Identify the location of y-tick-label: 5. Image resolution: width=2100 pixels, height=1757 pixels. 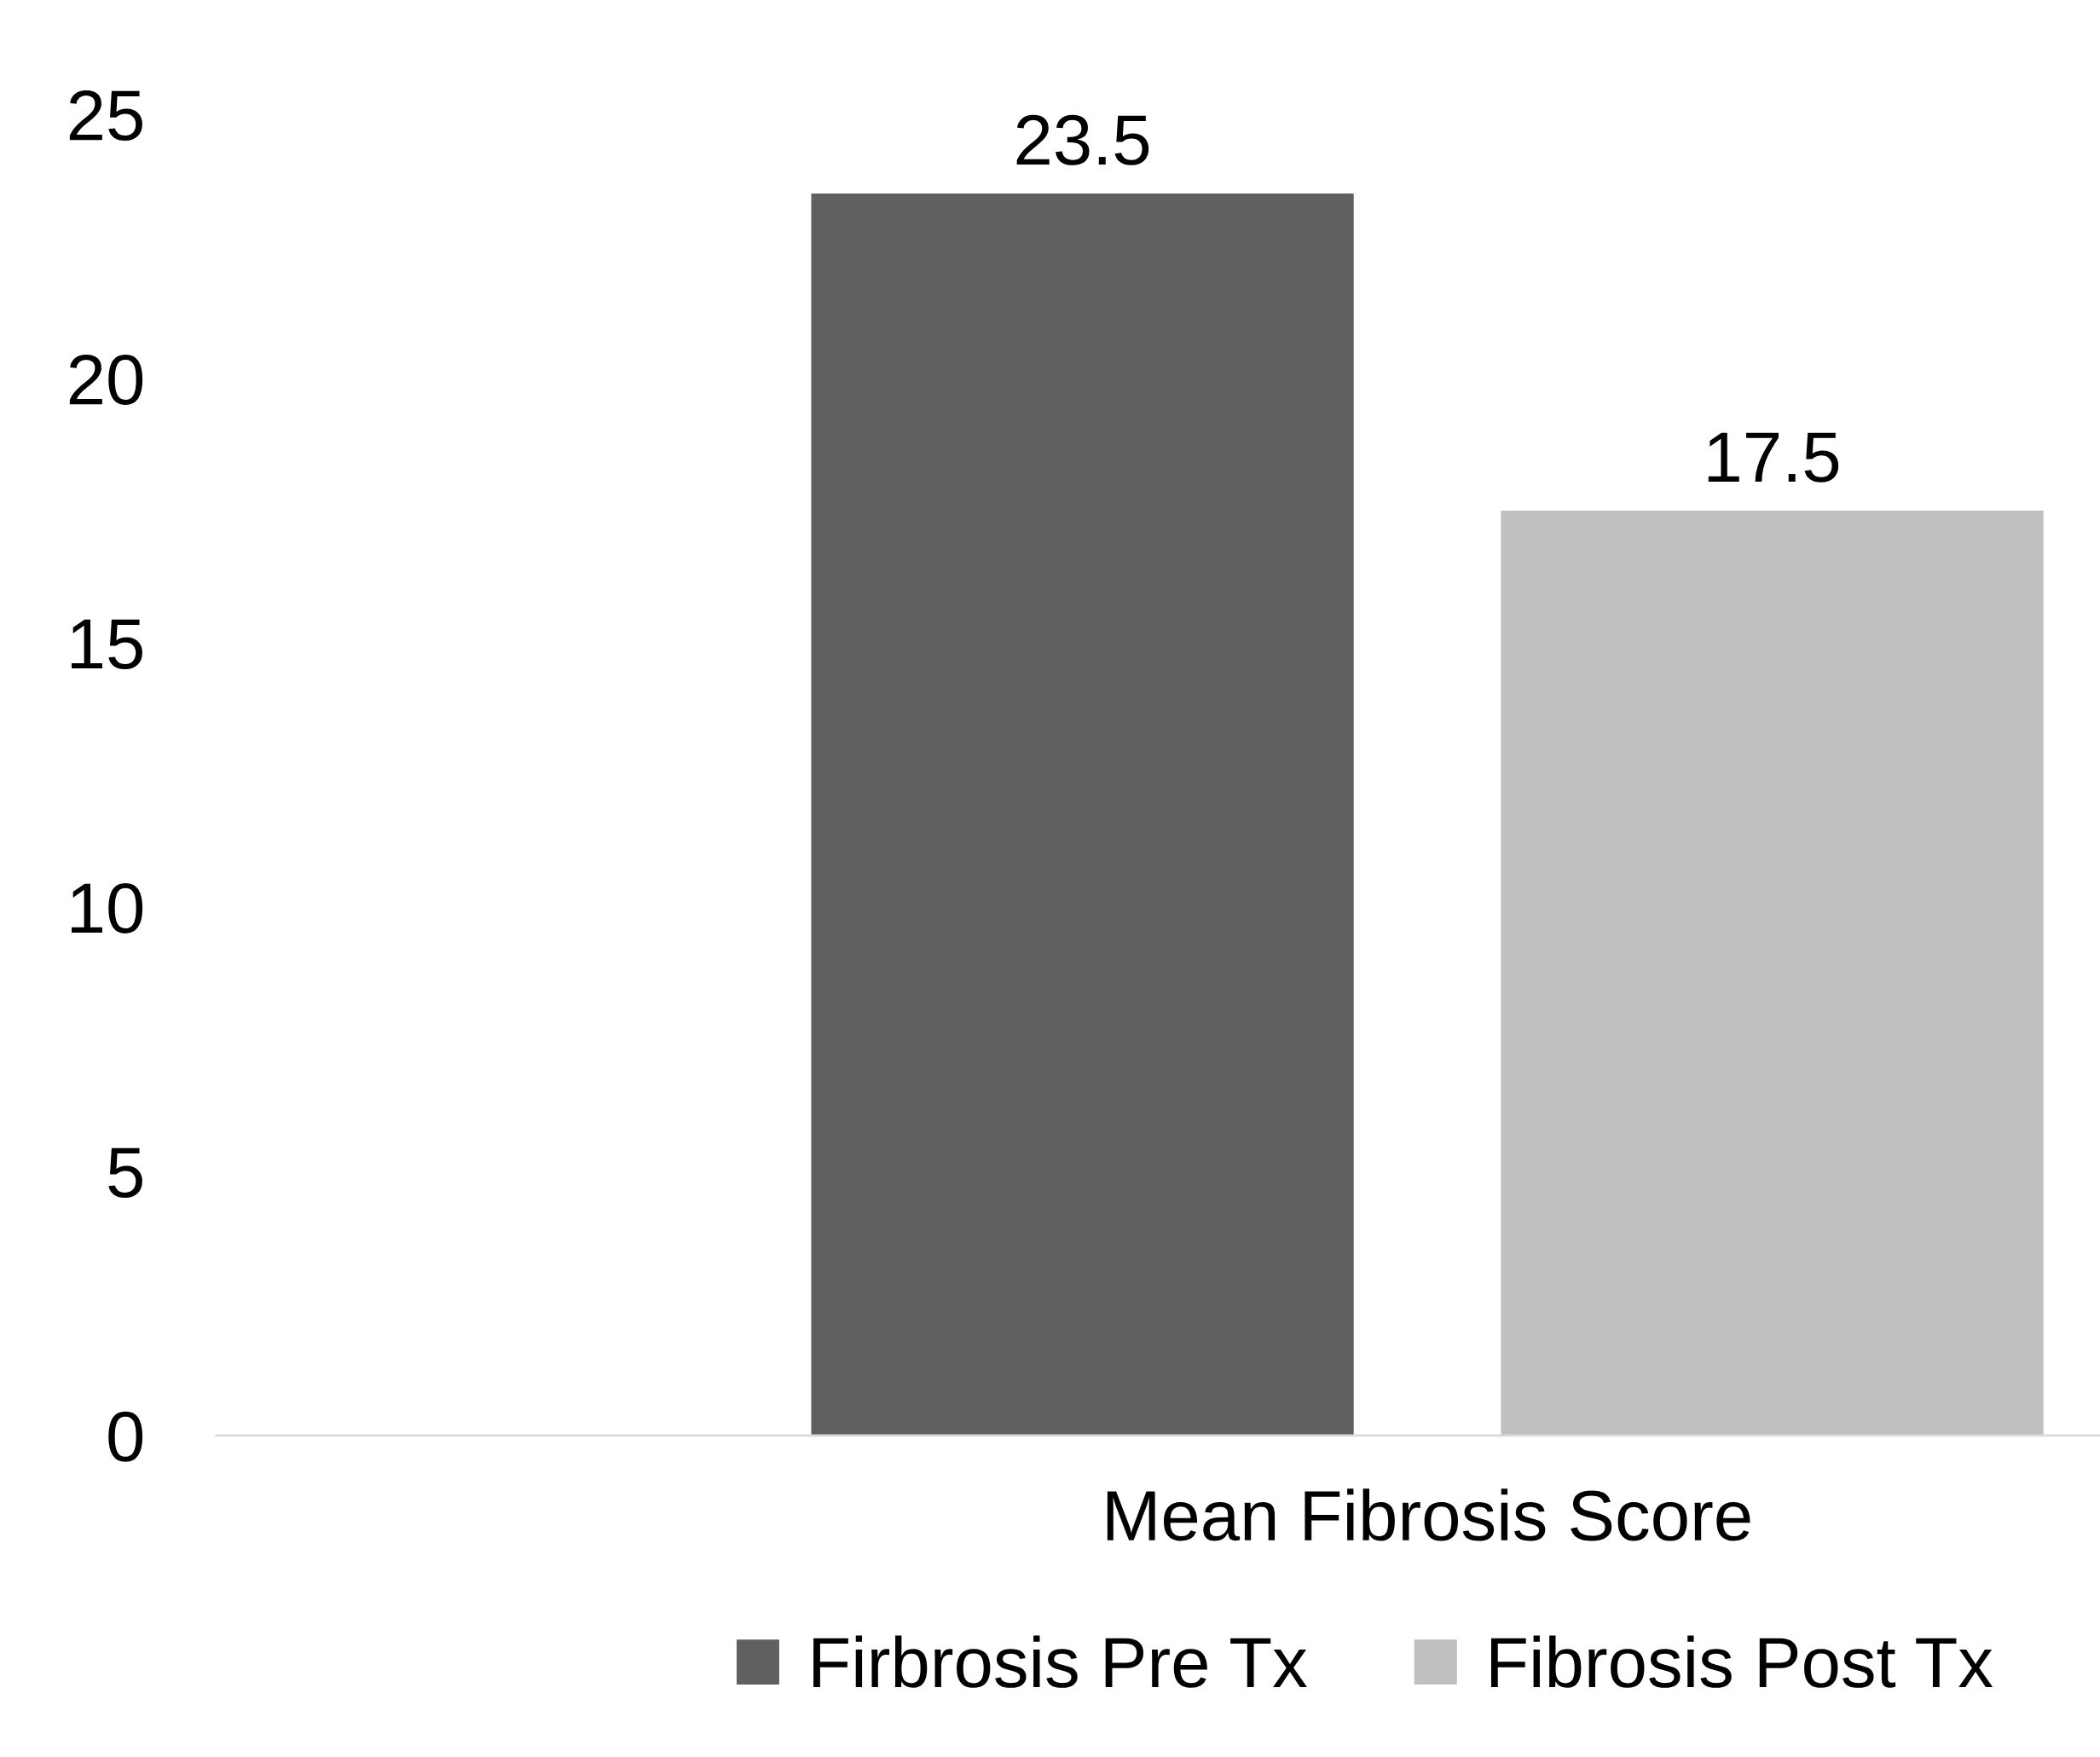
(125, 1173).